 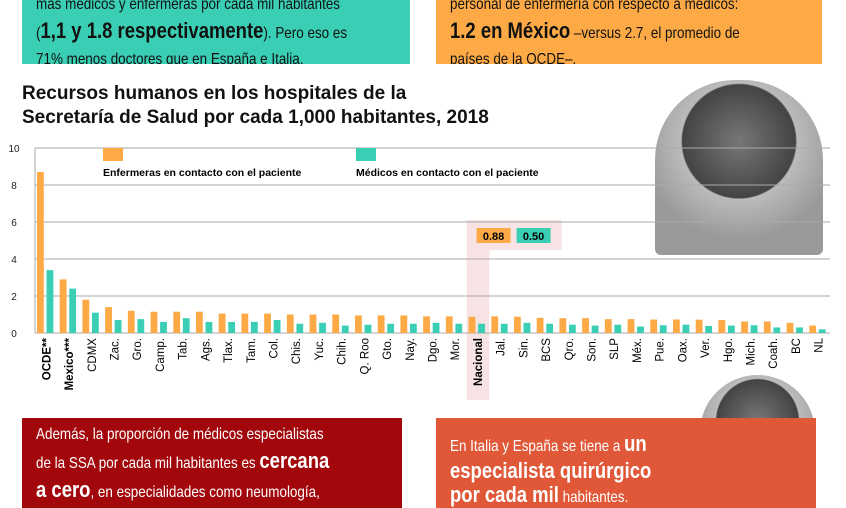 I want to click on y-tick-label: 0, so click(x=14, y=334).